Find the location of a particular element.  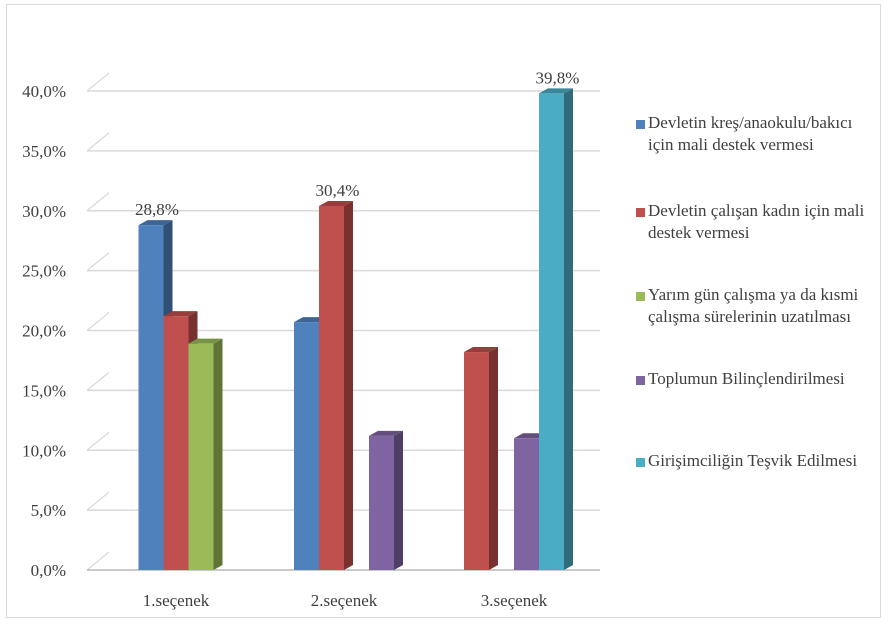

x-tick-label: 2.seçenek is located at coordinates (344, 600).